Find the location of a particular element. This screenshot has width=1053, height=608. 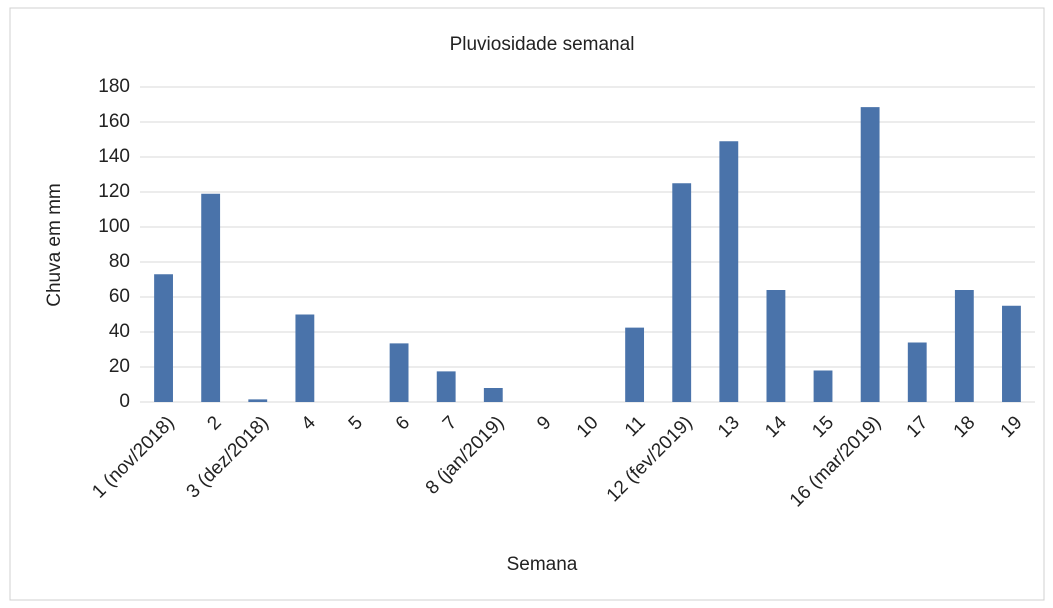

y-tick-label: 80 is located at coordinates (119, 261).